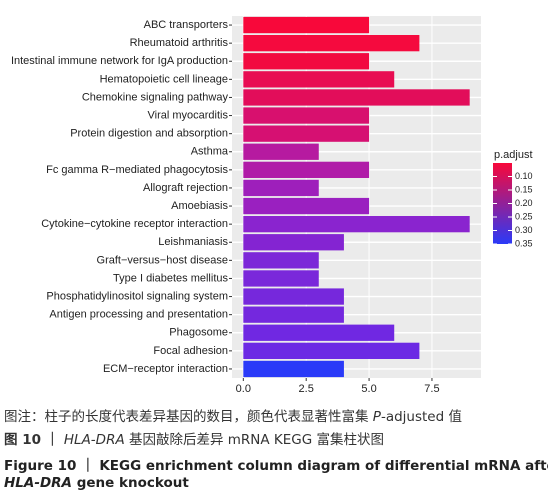  Describe the element at coordinates (185, 188) in the screenshot. I see `y-tick-label: Allograft rejection` at that location.